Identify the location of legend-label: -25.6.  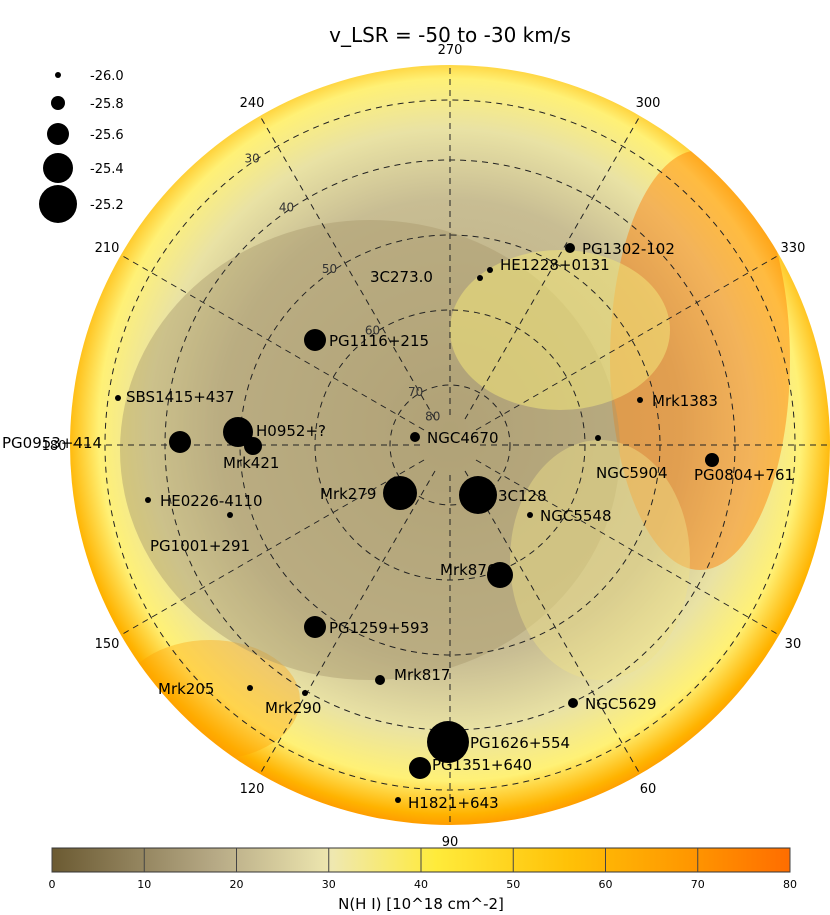
(107, 135).